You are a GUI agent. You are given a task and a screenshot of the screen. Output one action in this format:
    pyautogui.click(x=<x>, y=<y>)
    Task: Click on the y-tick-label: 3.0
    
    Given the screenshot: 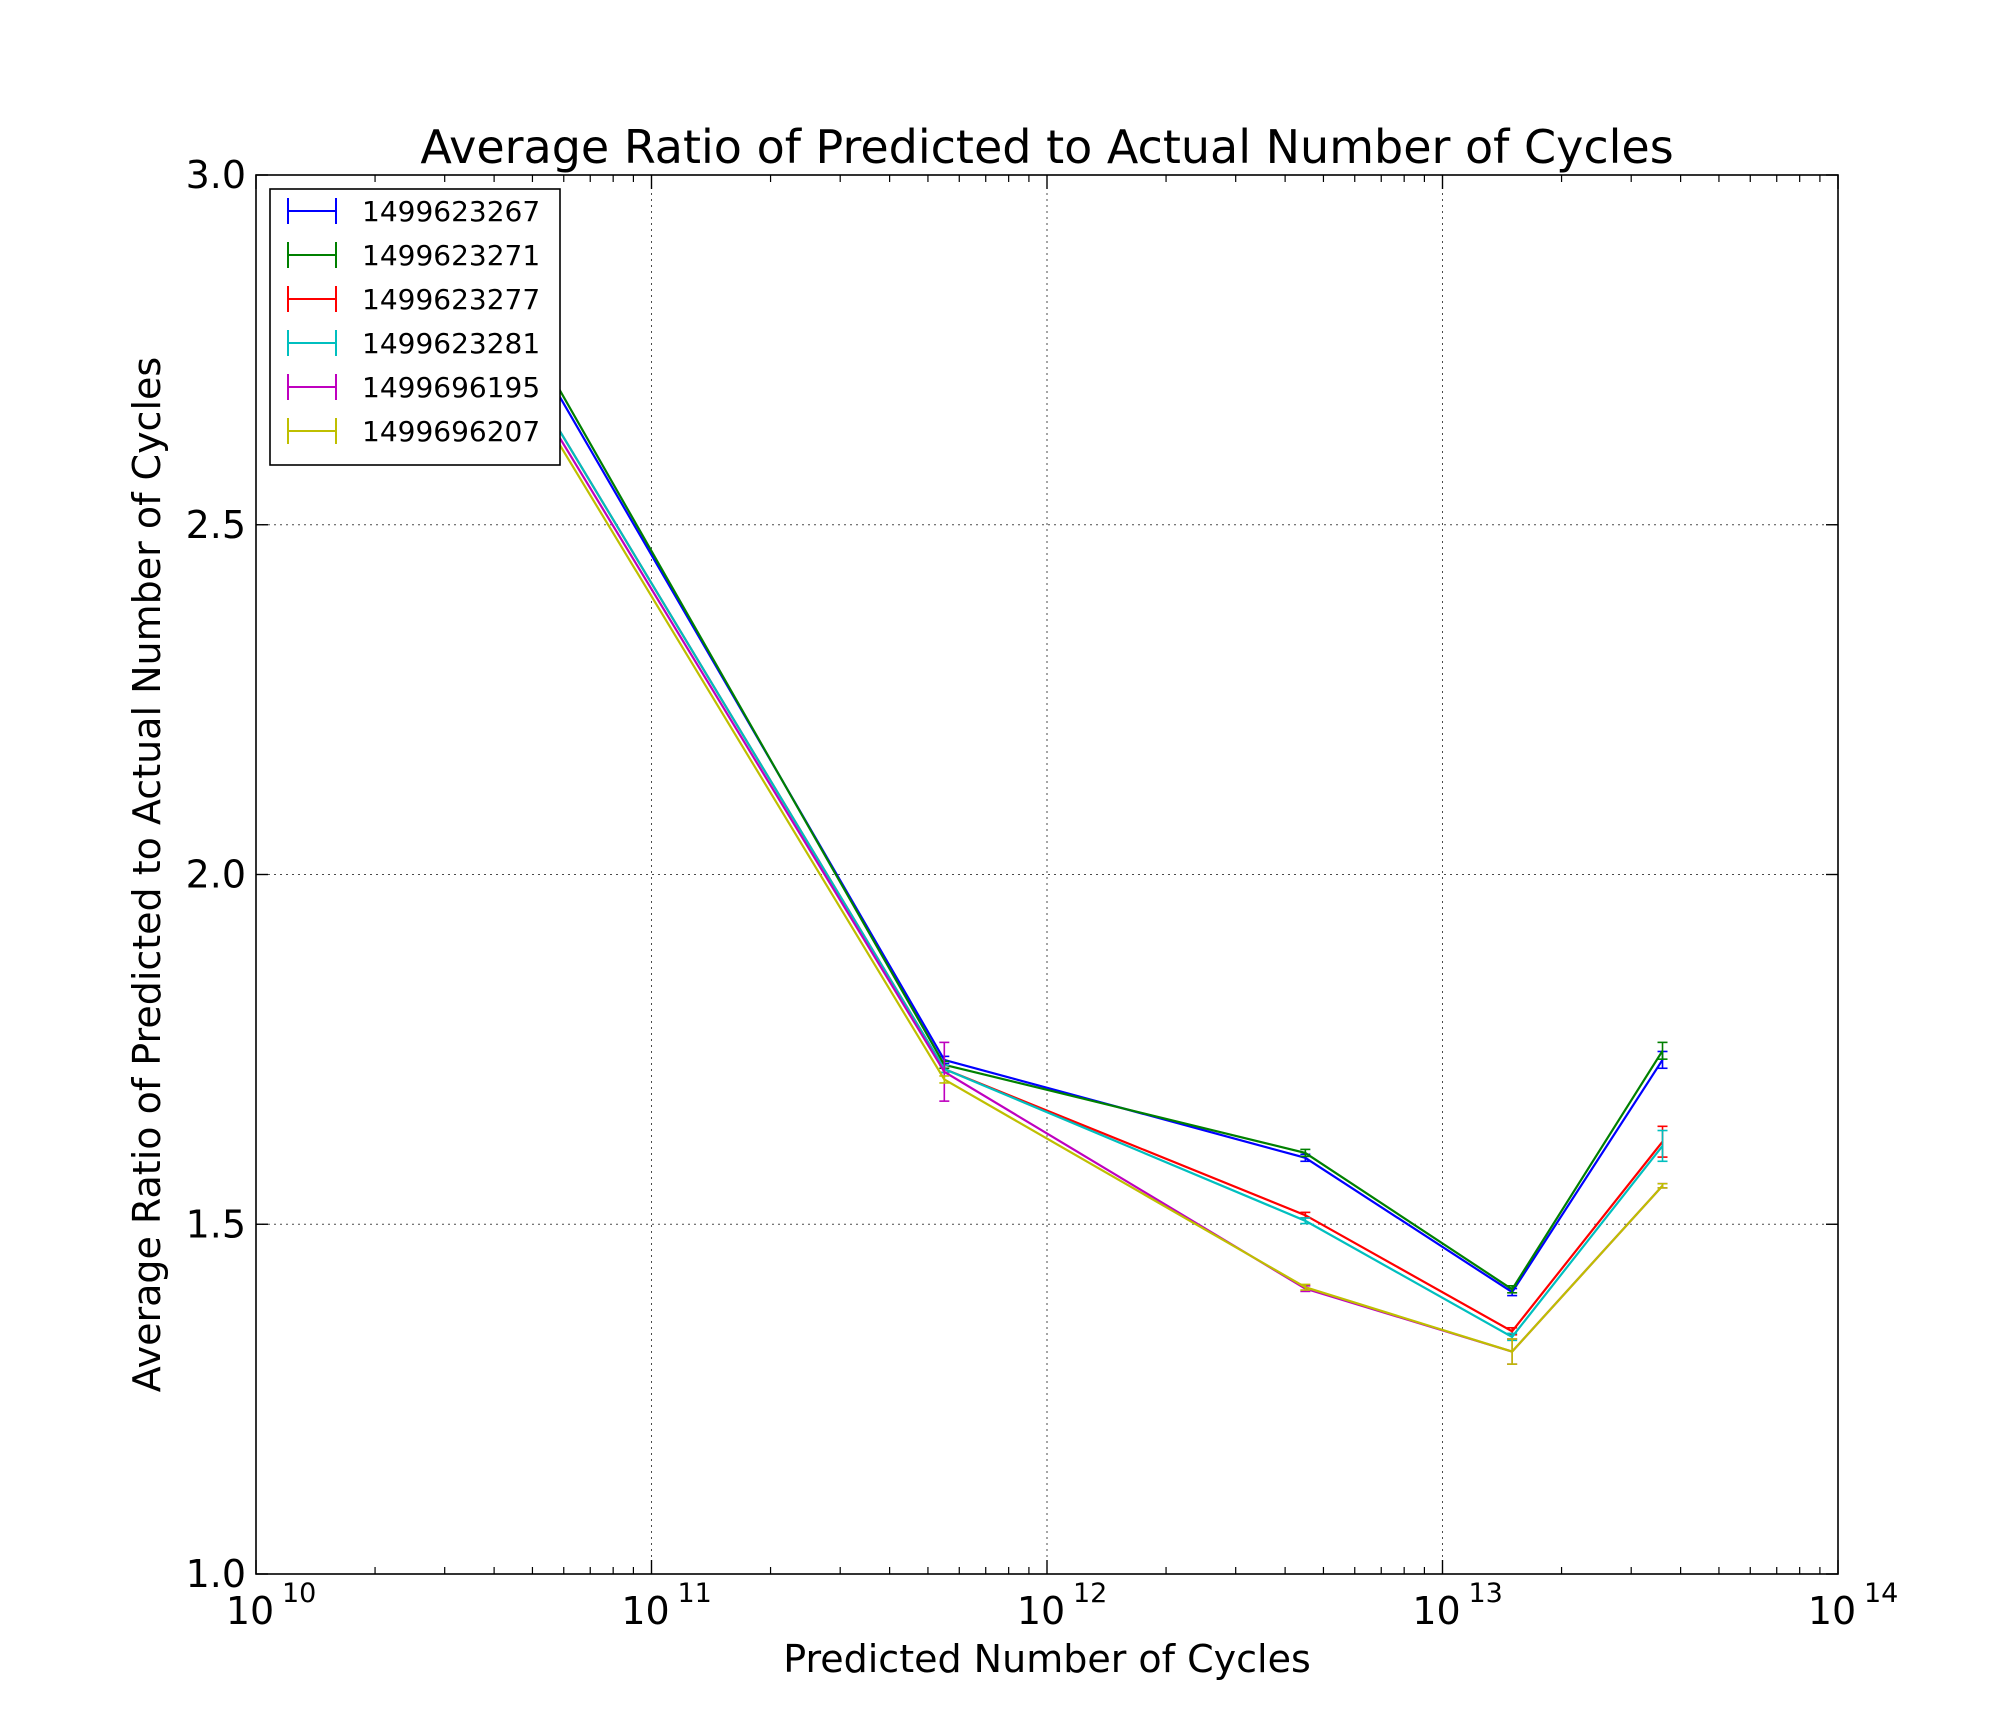 What is the action you would take?
    pyautogui.click(x=216, y=175)
    